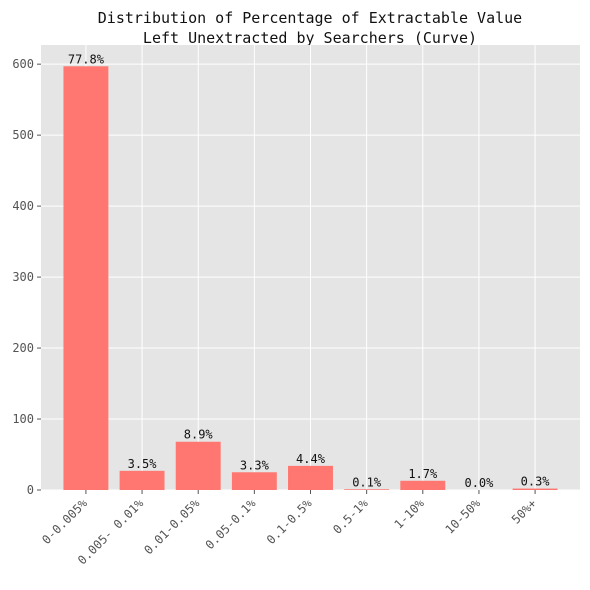  What do you see at coordinates (310, 38) in the screenshot?
I see `chart-title-line: Left Unextracted by Searchers (Curve)` at bounding box center [310, 38].